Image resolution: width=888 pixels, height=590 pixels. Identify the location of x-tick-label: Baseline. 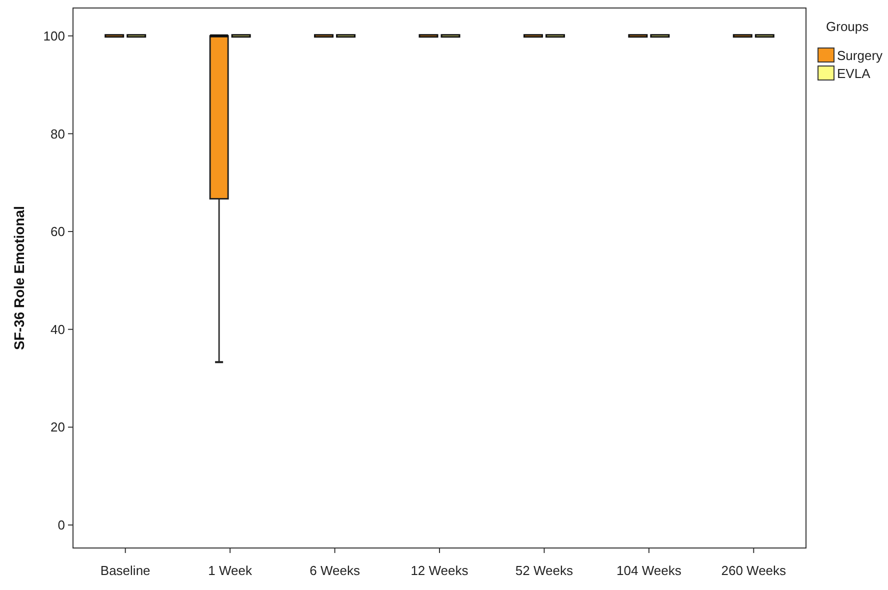
(125, 570).